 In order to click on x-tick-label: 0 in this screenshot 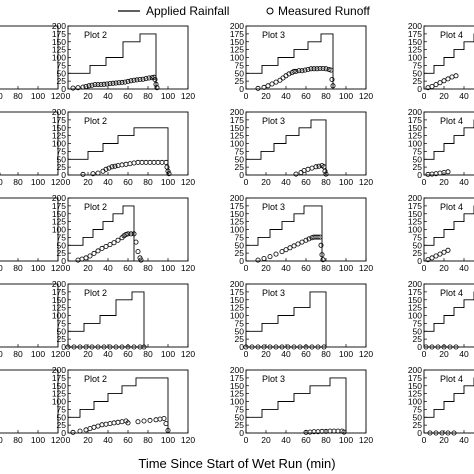, I will do `click(68, 440)`.